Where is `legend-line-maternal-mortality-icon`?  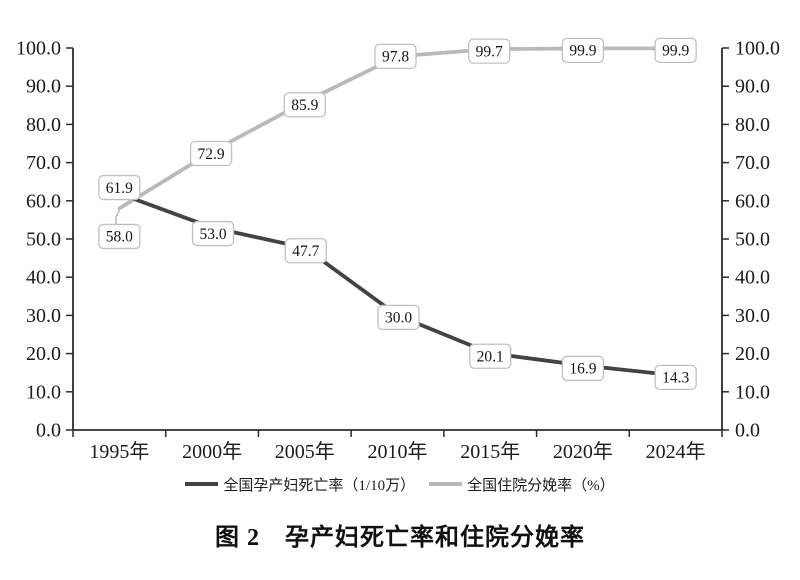 legend-line-maternal-mortality-icon is located at coordinates (202, 484).